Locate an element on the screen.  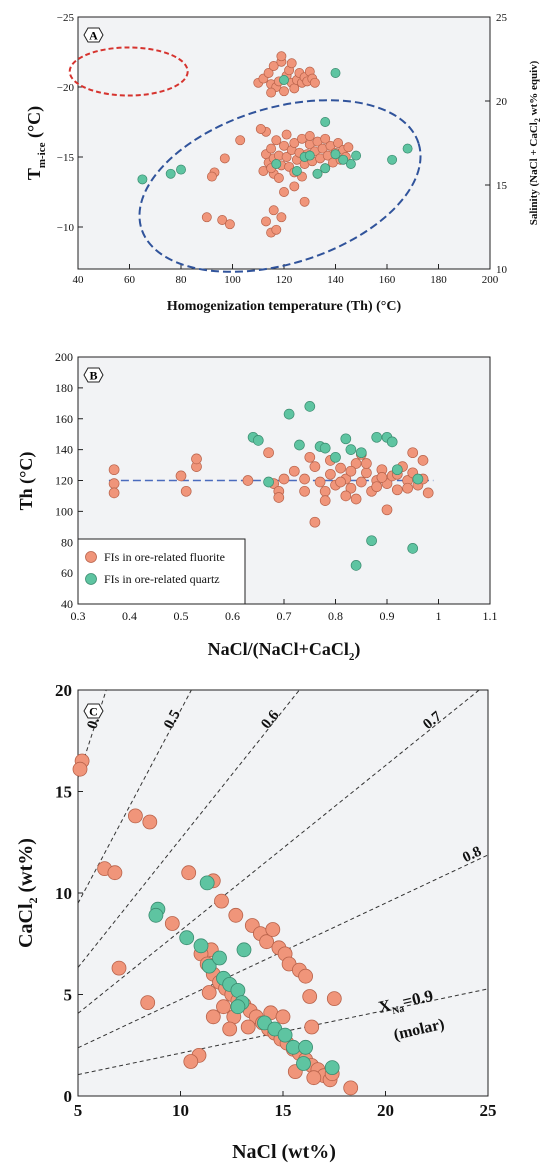
panel-b-x-tick-label: 0.3 is located at coordinates (78, 616).